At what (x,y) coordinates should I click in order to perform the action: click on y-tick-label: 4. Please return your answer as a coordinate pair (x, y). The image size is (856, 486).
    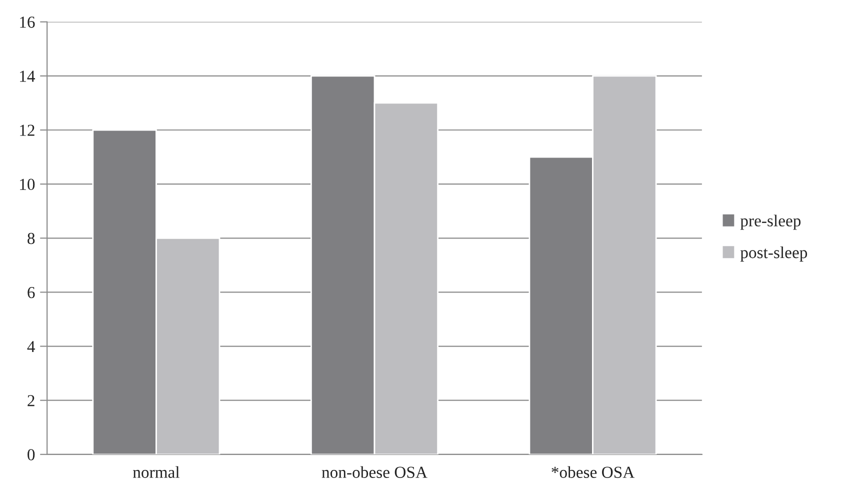
    Looking at the image, I should click on (31, 346).